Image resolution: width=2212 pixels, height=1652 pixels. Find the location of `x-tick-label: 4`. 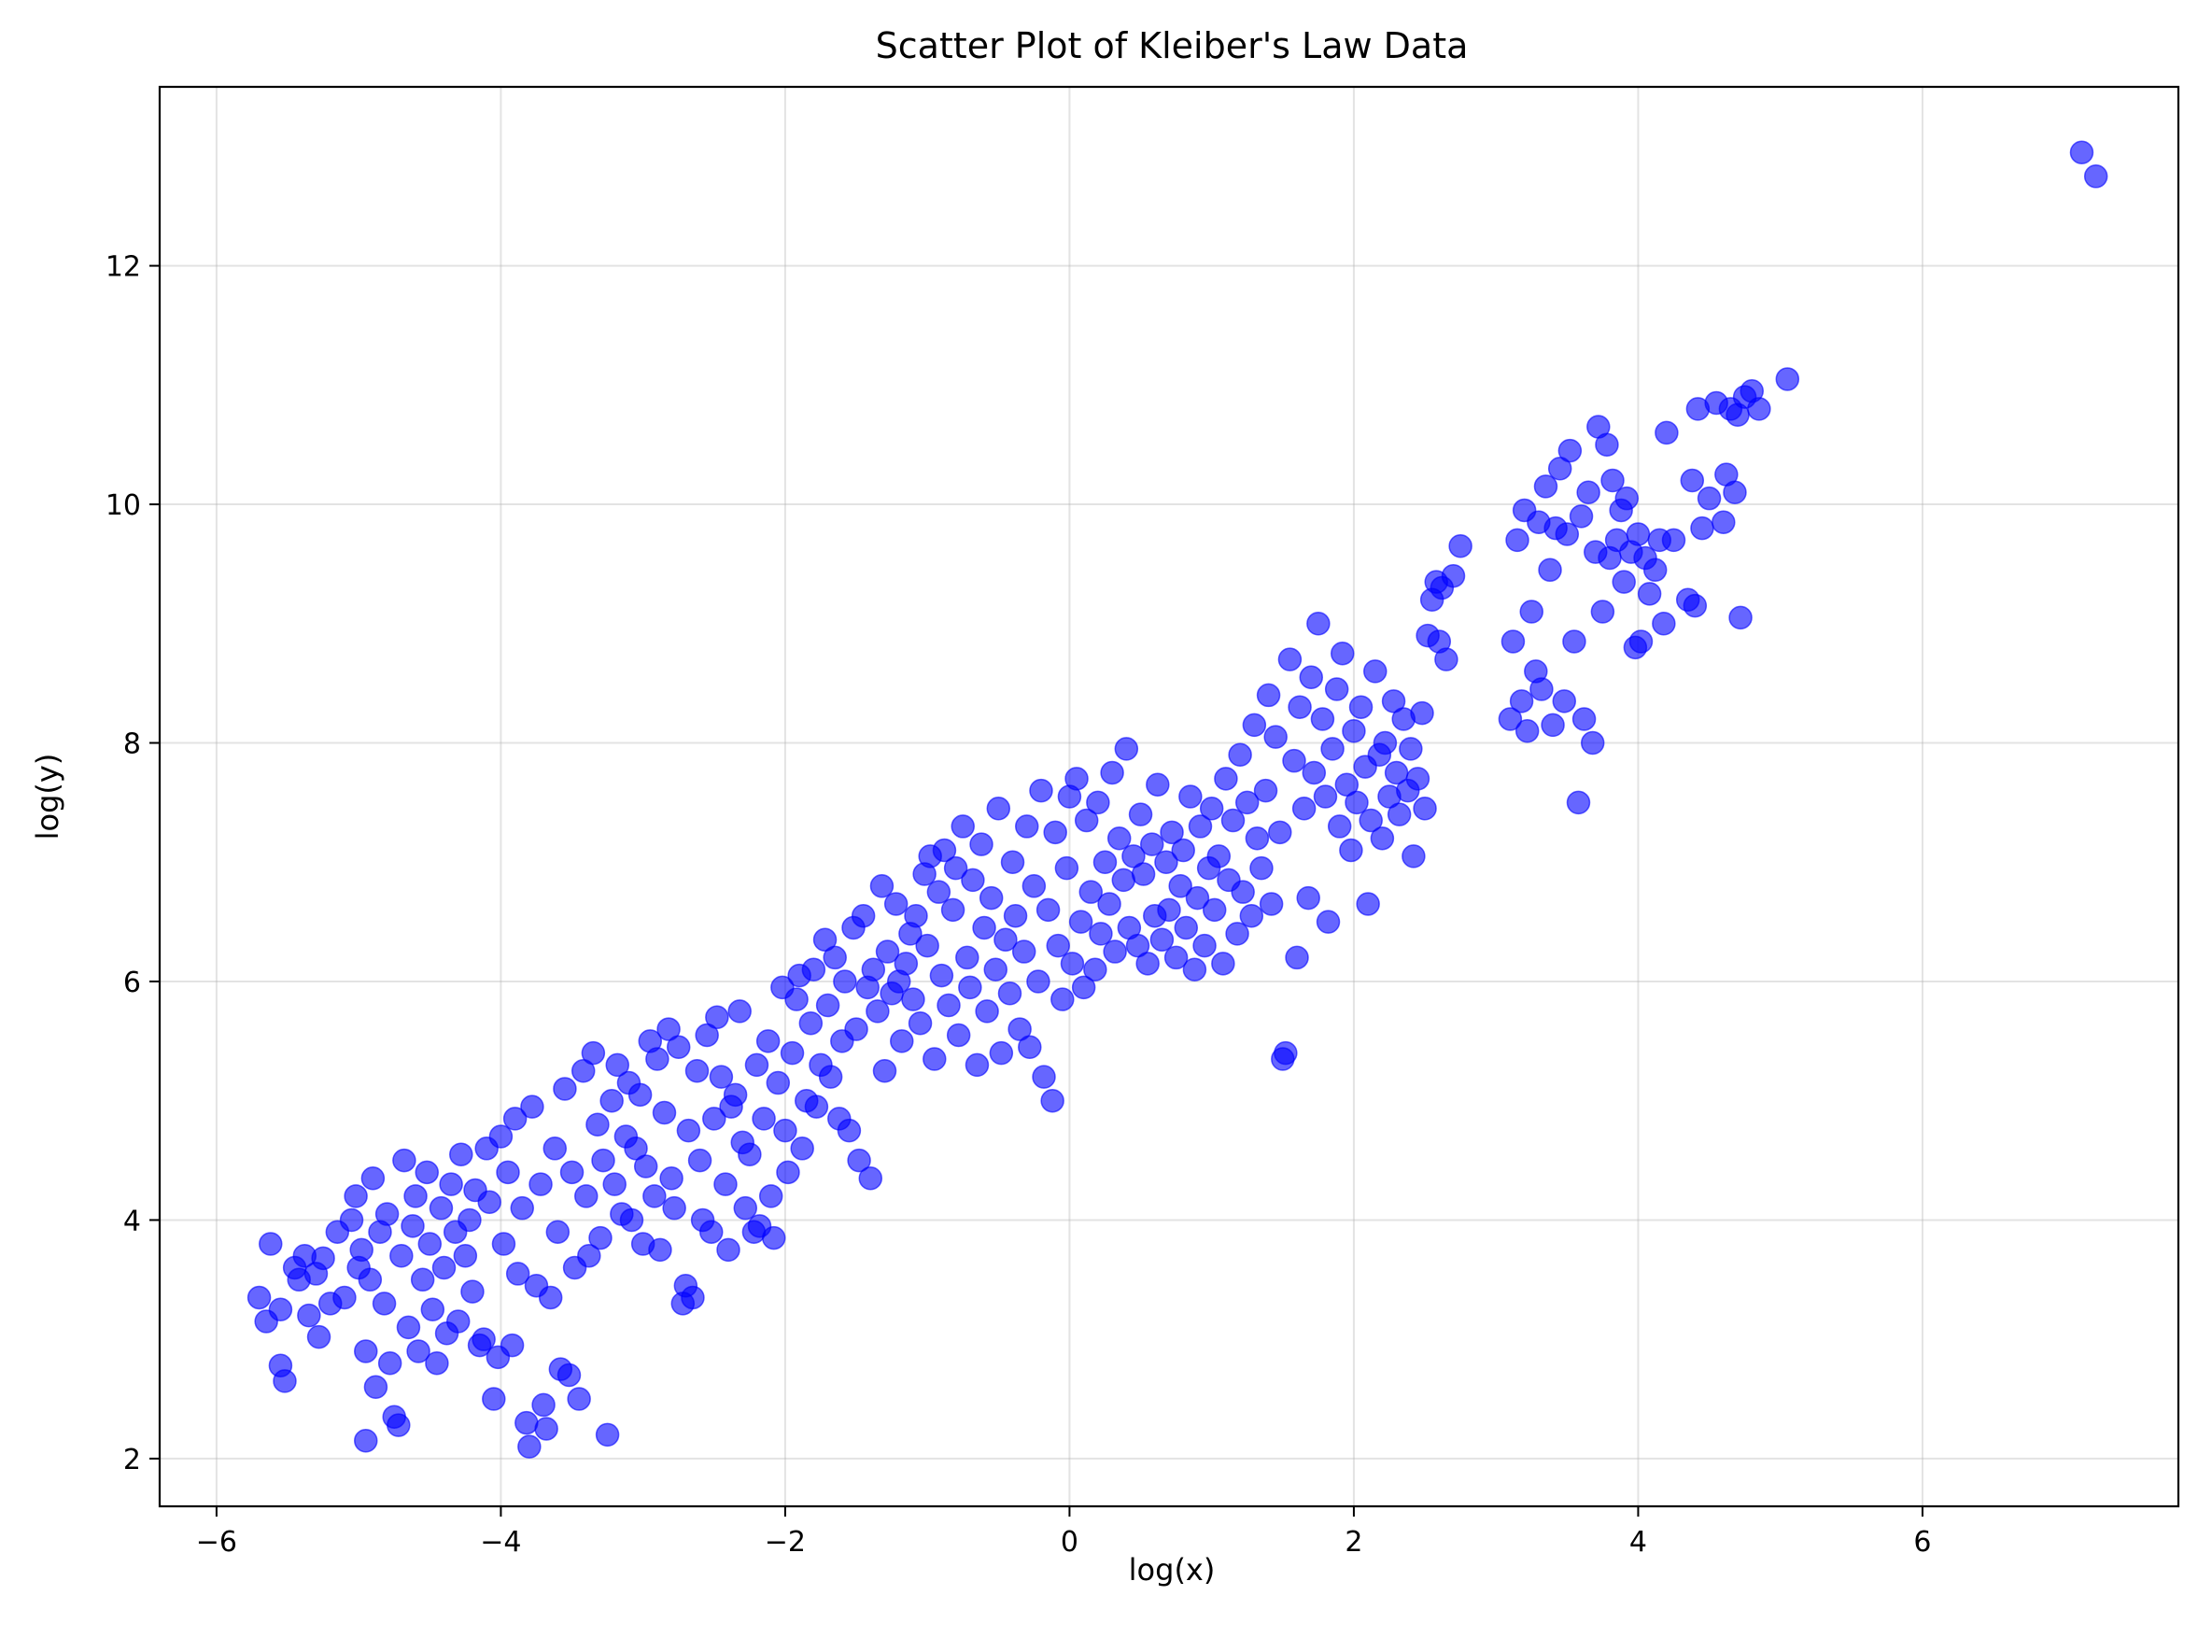

x-tick-label: 4 is located at coordinates (1638, 1542).